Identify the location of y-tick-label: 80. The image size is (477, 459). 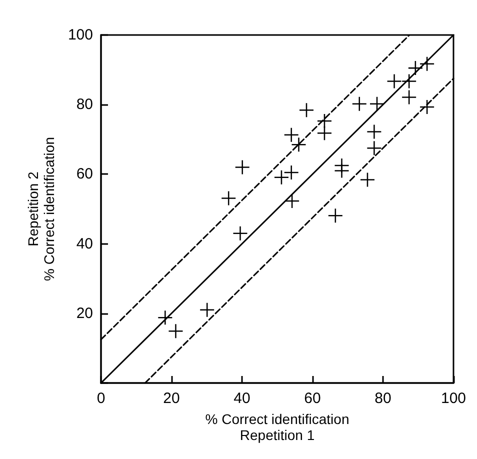
(84, 105).